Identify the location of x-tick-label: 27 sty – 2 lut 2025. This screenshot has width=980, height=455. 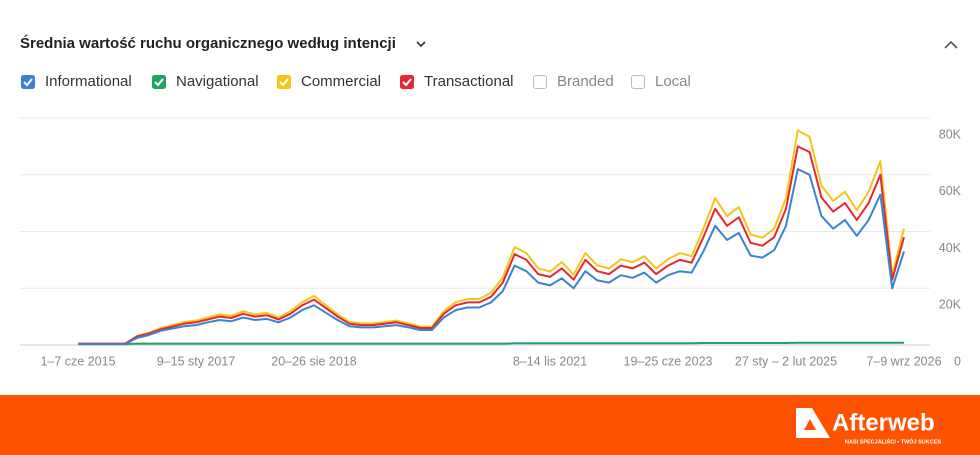
(786, 361).